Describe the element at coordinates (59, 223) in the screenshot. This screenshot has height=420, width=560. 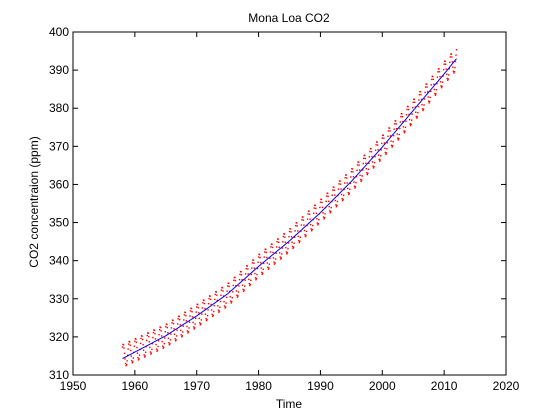
I see `y-tick-label: 350` at that location.